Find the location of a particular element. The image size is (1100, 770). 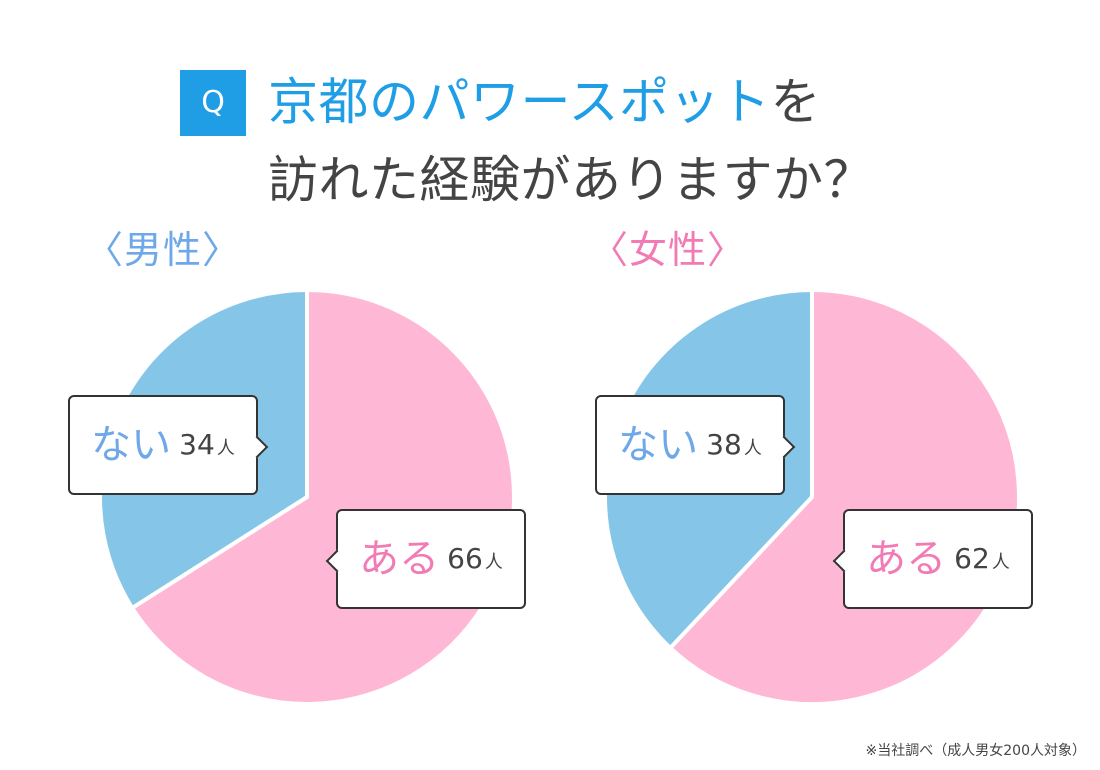

male-yes-value: 66 is located at coordinates (465, 558).